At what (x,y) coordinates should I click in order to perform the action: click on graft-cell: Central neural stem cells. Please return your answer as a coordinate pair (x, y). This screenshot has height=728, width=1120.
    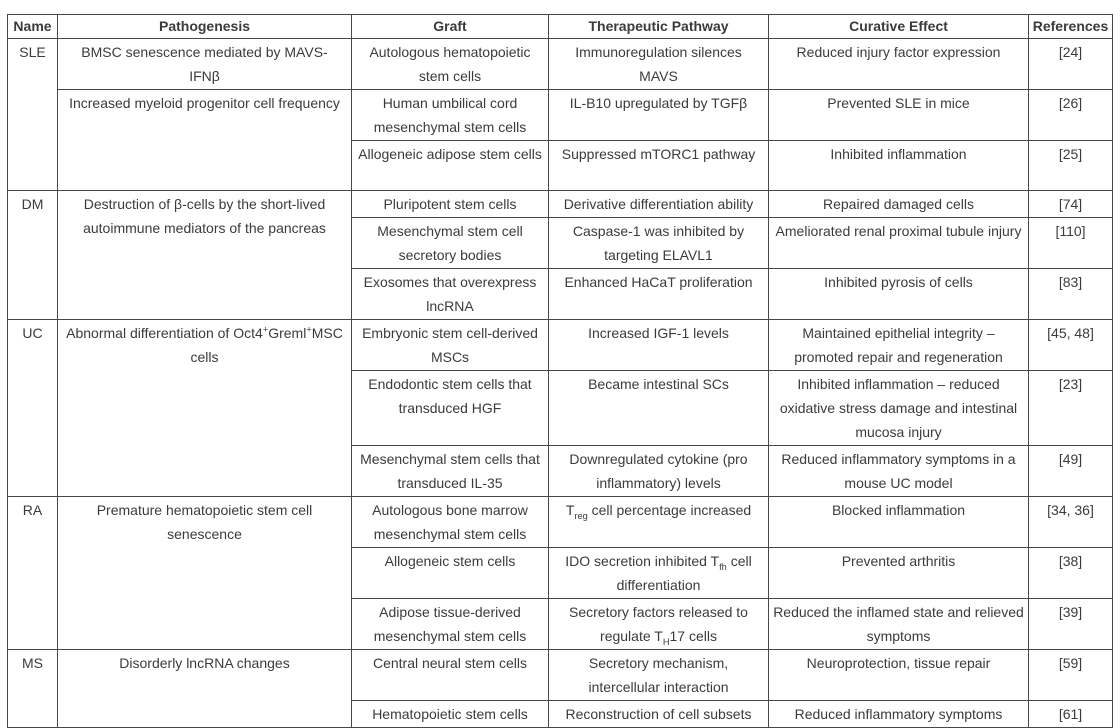
    Looking at the image, I should click on (450, 675).